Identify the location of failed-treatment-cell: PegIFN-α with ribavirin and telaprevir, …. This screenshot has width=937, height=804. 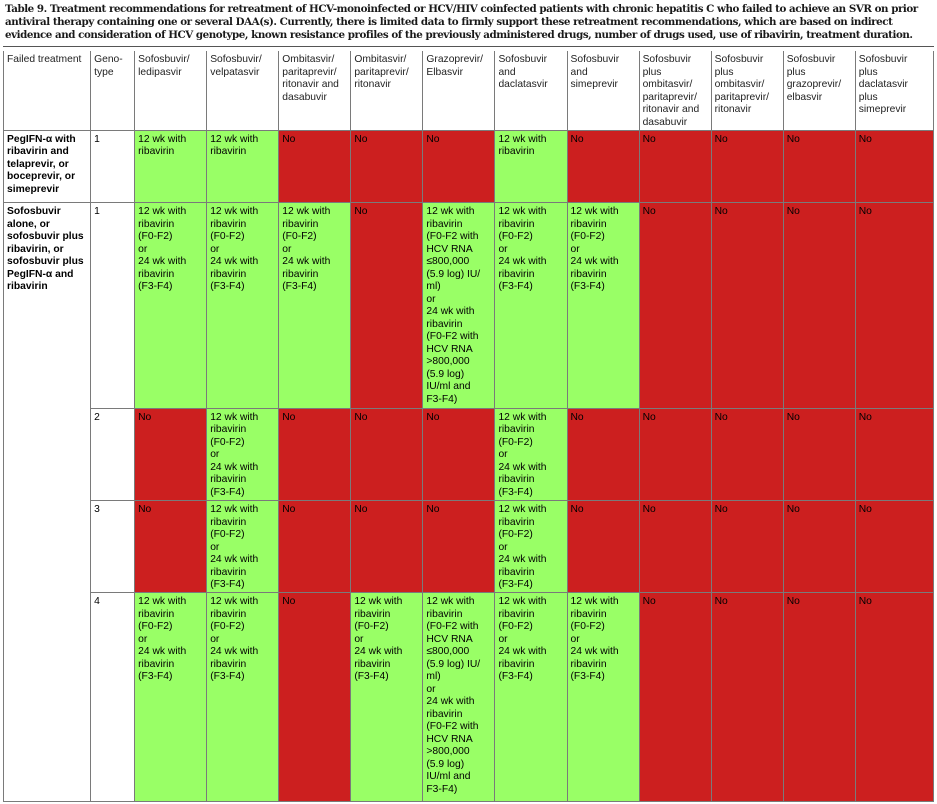
(47, 166).